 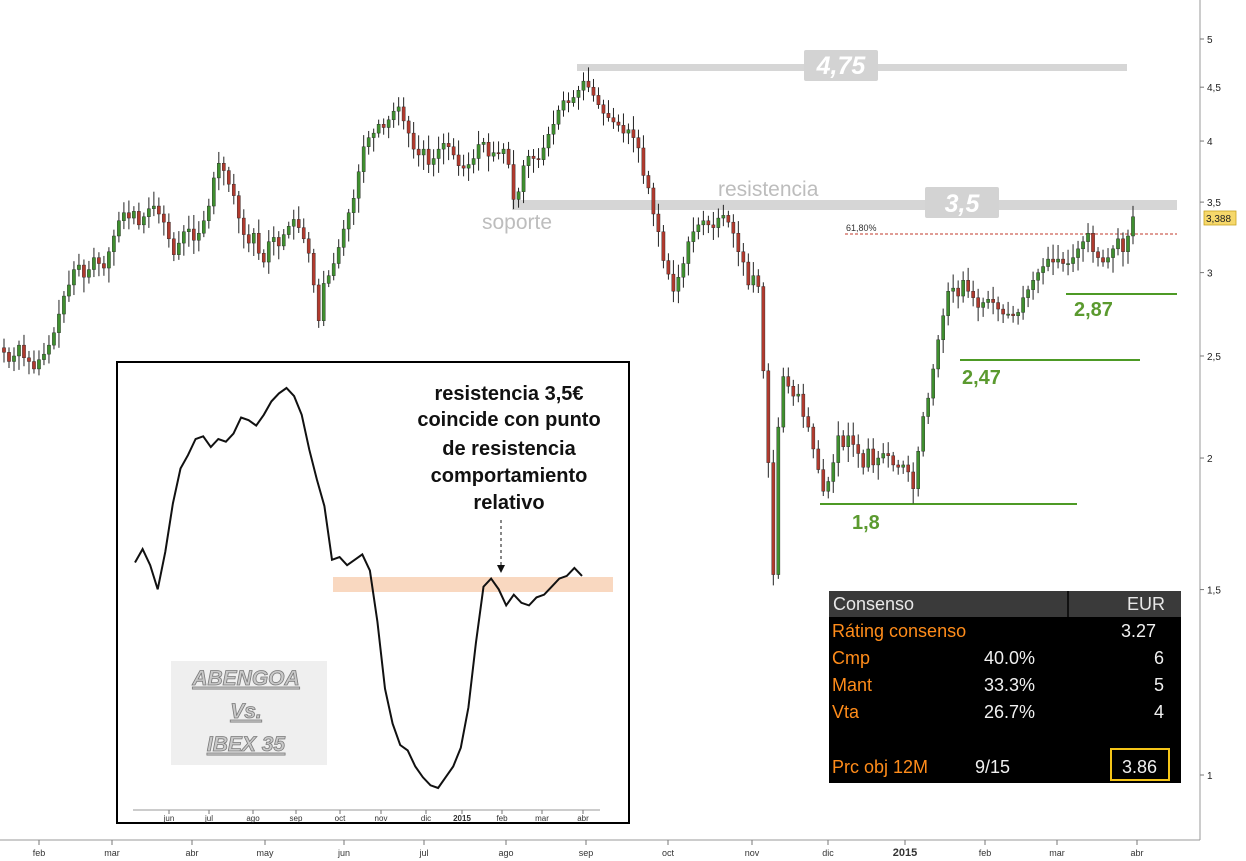 I want to click on support-label-2-87: 2,87, so click(x=1093, y=310).